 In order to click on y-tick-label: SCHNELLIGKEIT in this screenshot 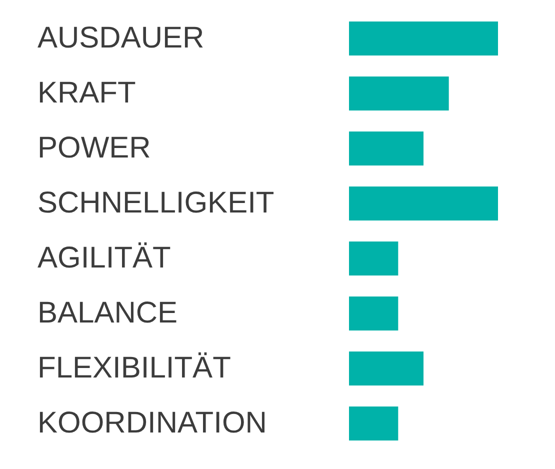, I will do `click(156, 203)`.